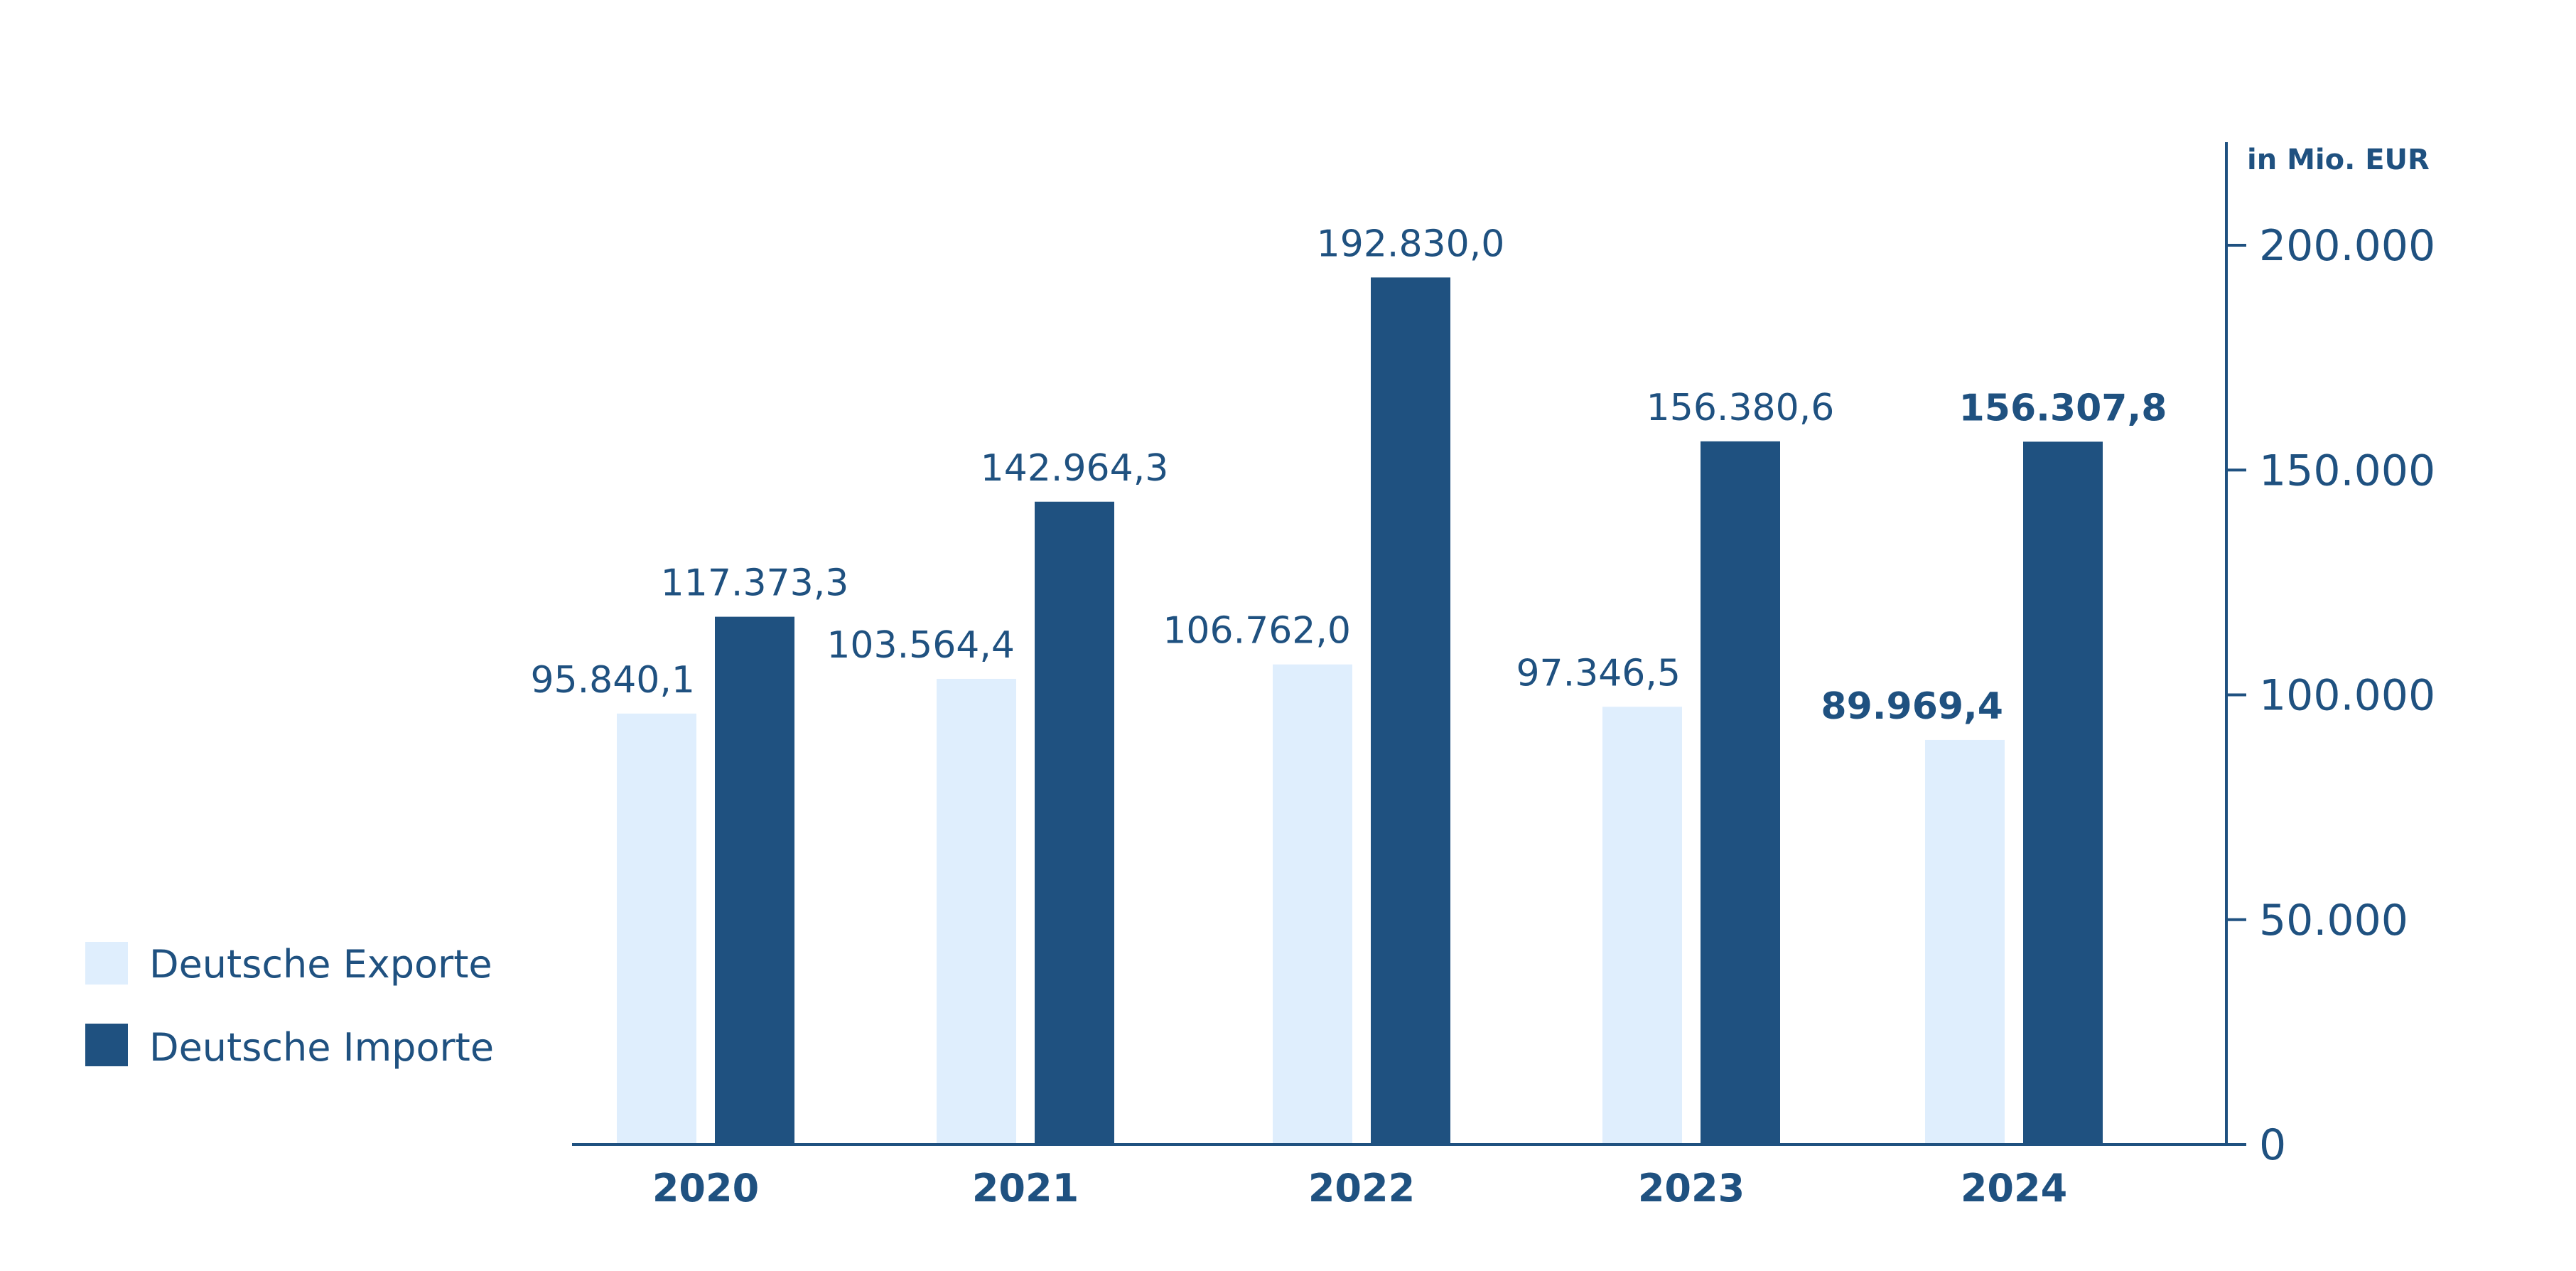  What do you see at coordinates (1026, 1188) in the screenshot?
I see `x-tick-label-2021: 2021` at bounding box center [1026, 1188].